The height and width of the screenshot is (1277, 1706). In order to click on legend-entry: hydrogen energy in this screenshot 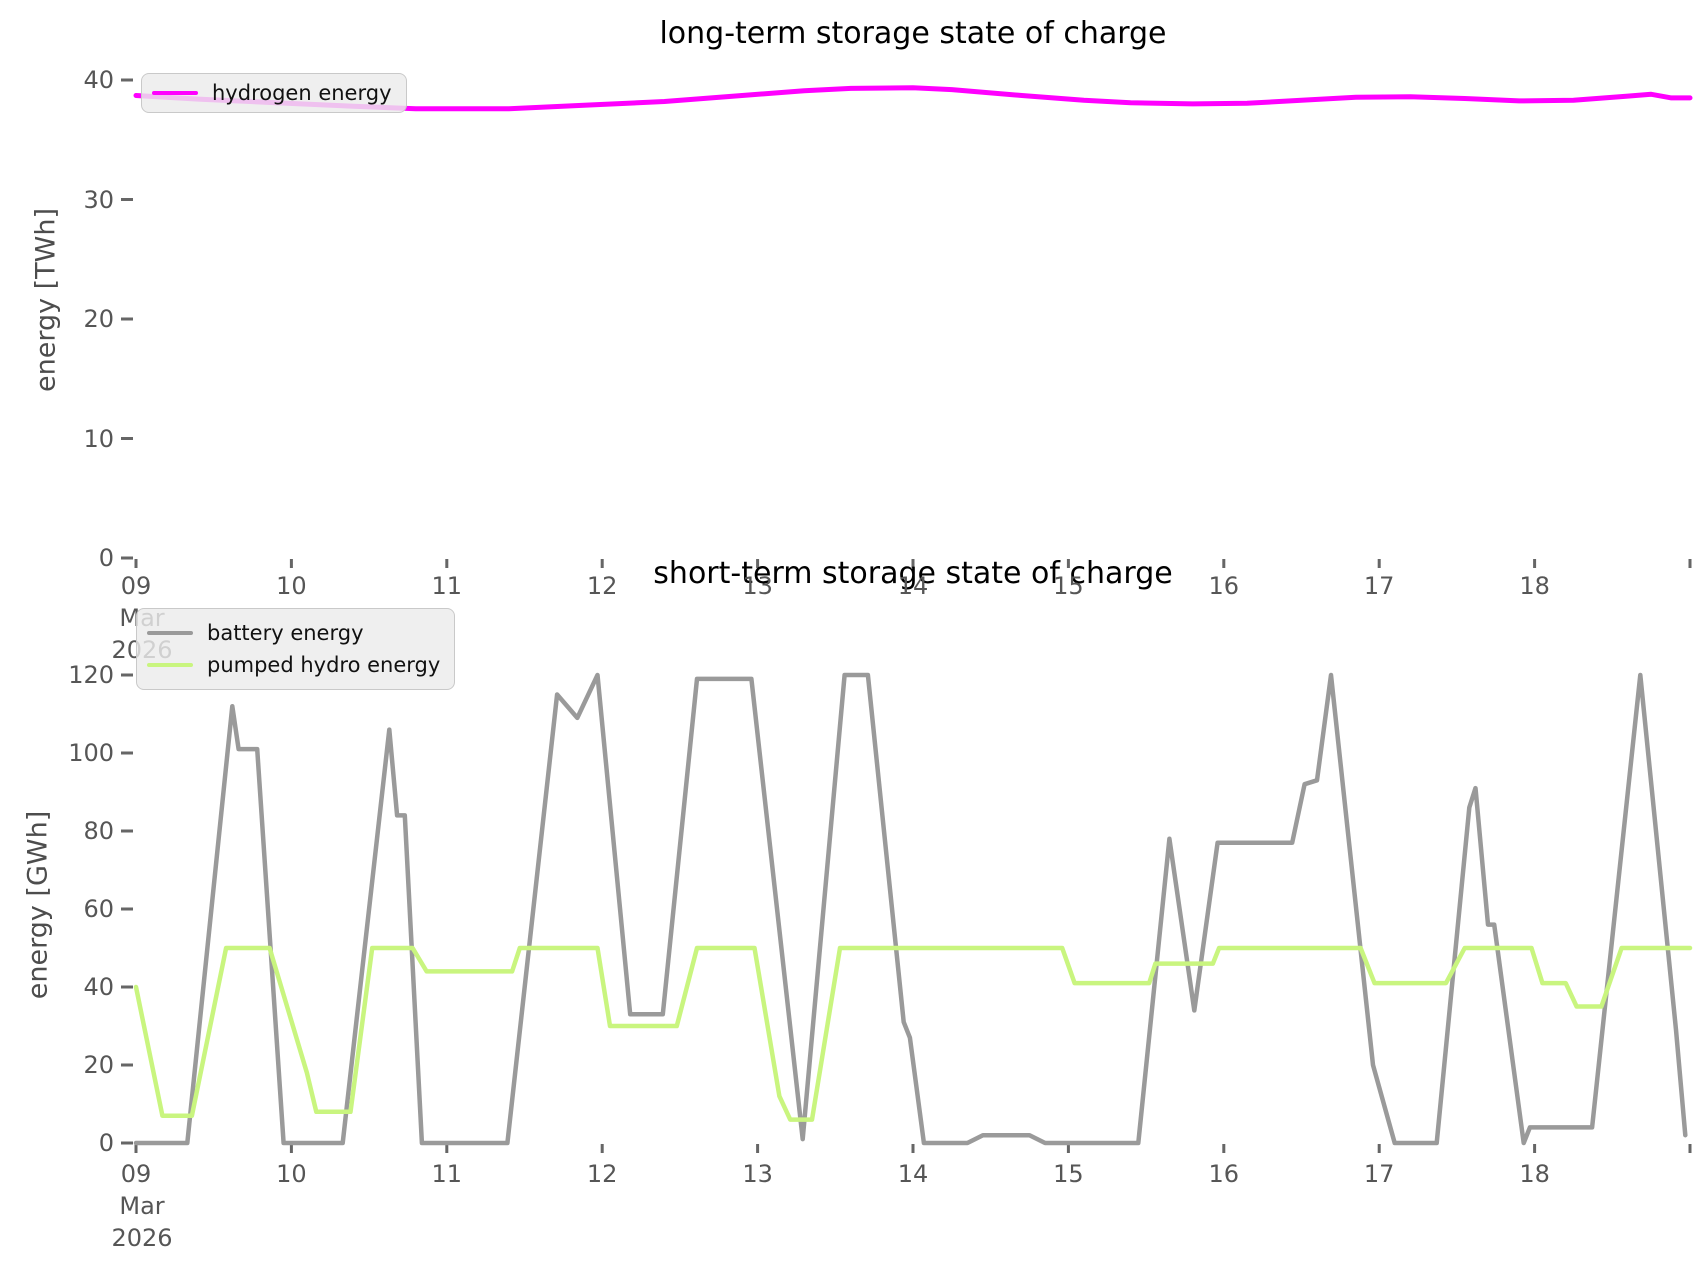, I will do `click(272, 93)`.